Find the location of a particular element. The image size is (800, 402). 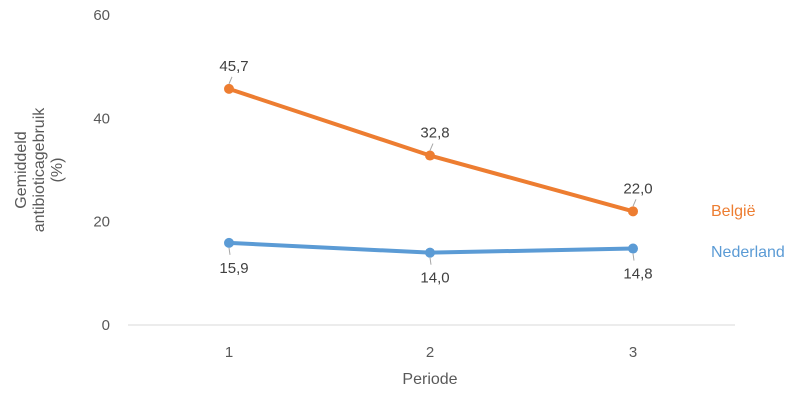

y-axis-title-line: antibioticagebruik is located at coordinates (39, 170).